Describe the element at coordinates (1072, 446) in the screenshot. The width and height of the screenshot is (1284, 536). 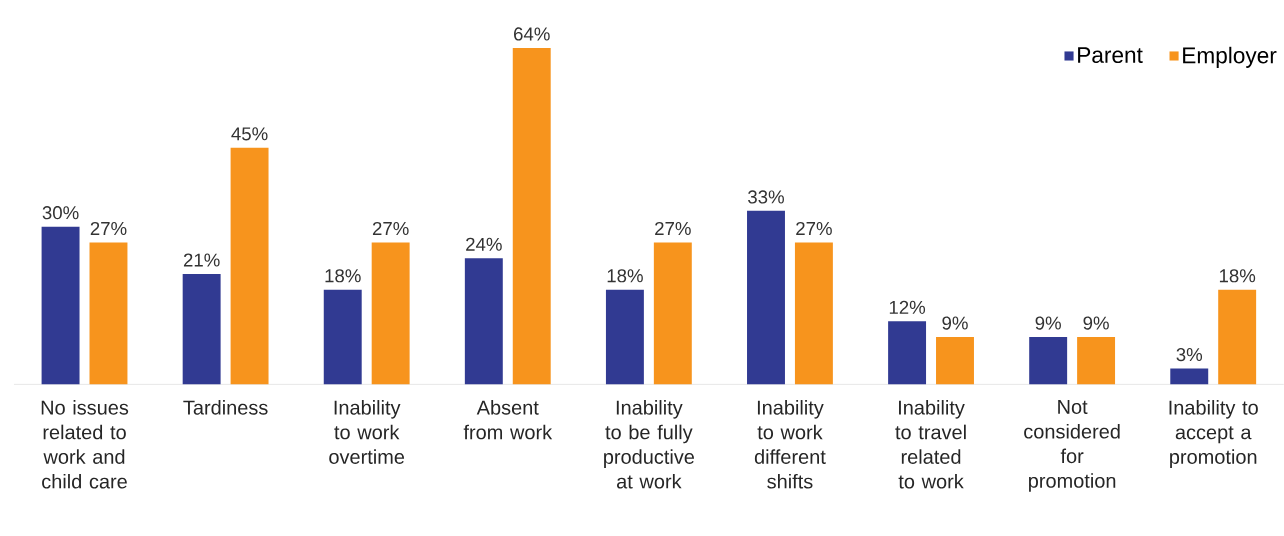
I see `x-tick-label: Not considered for promotion` at that location.